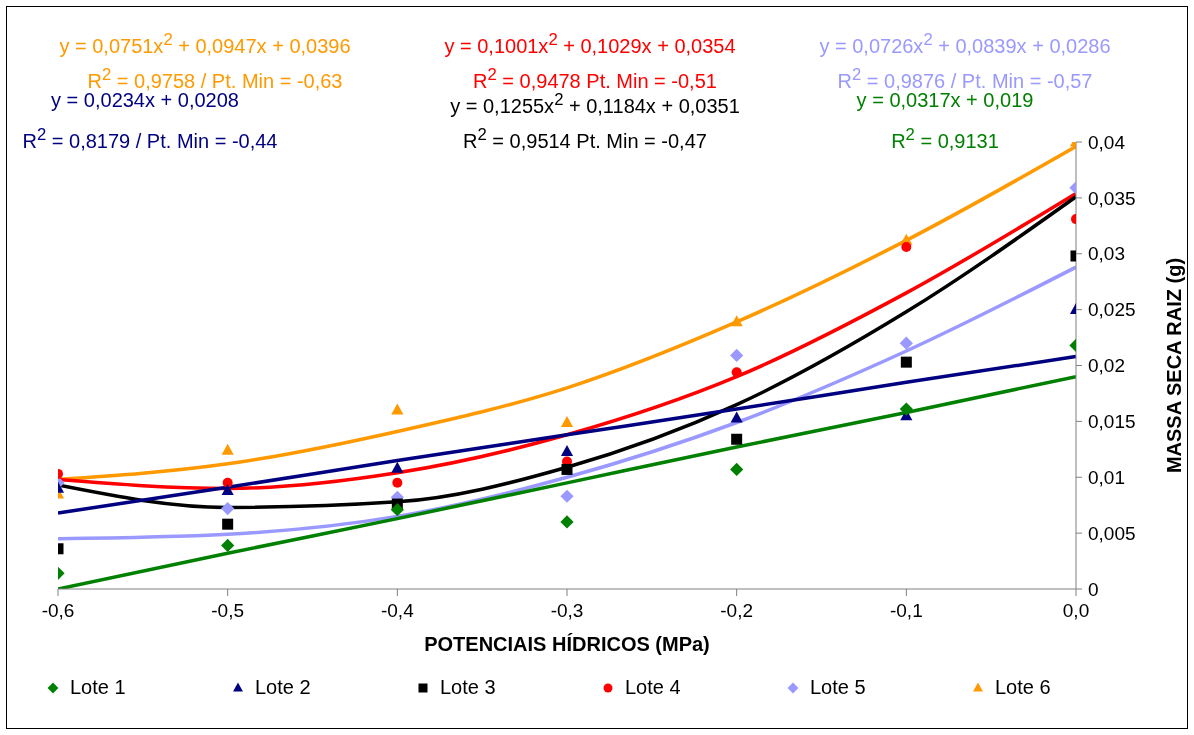 This screenshot has height=735, width=1194. I want to click on legend-label: Lote 6, so click(1023, 687).